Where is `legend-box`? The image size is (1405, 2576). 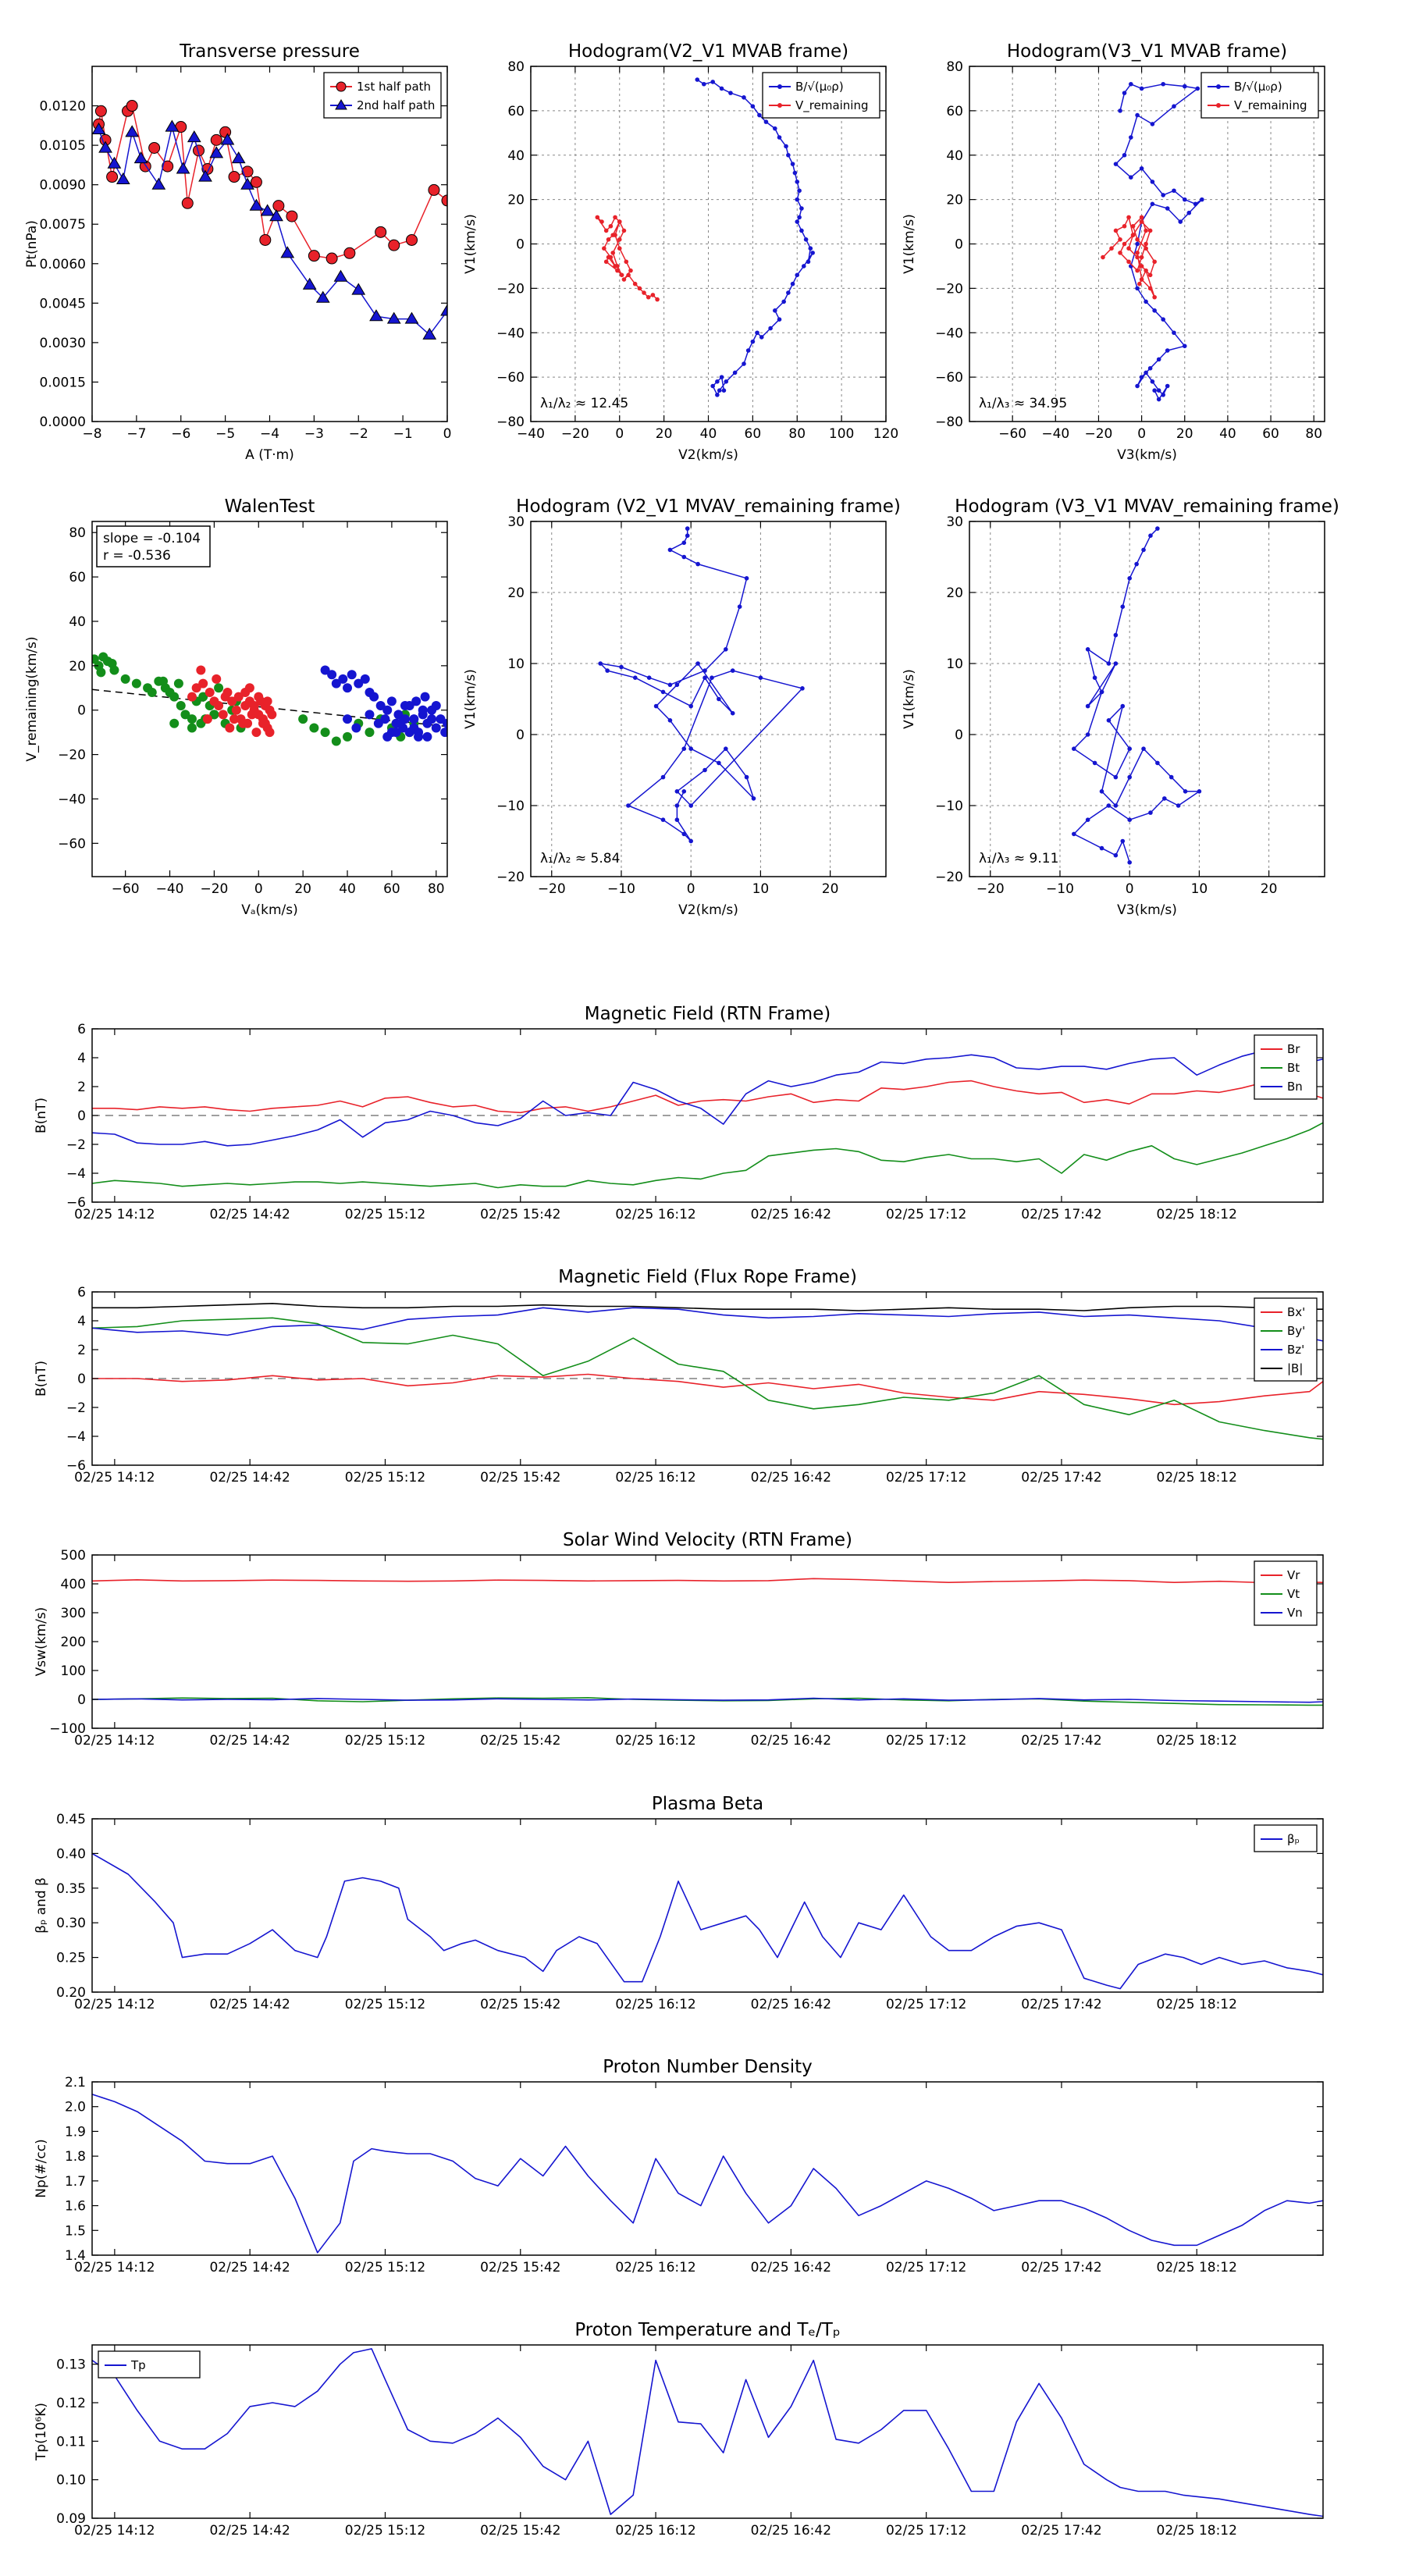 legend-box is located at coordinates (1286, 1838).